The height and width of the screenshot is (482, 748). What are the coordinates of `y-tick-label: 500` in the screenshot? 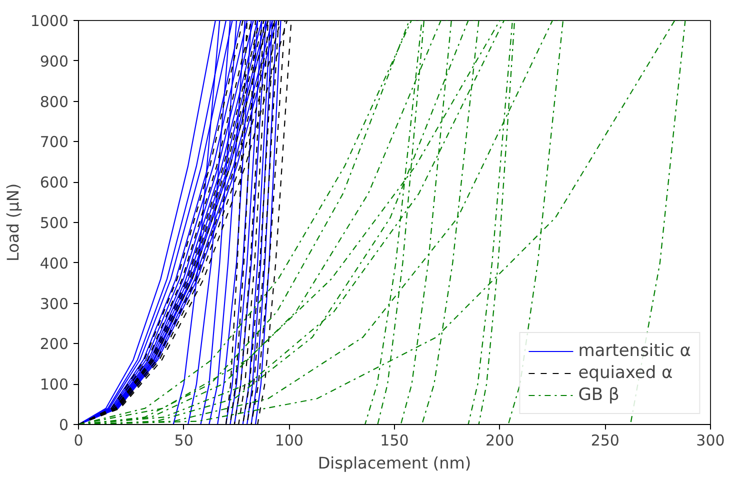 It's located at (54, 223).